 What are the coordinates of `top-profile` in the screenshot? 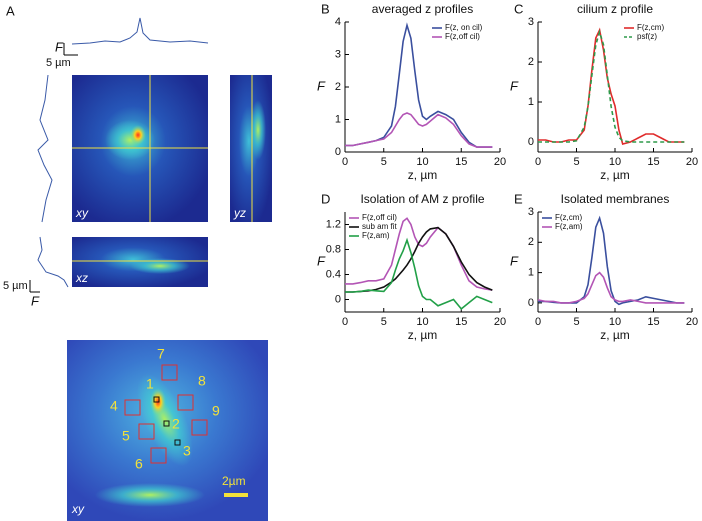 It's located at (140, 31).